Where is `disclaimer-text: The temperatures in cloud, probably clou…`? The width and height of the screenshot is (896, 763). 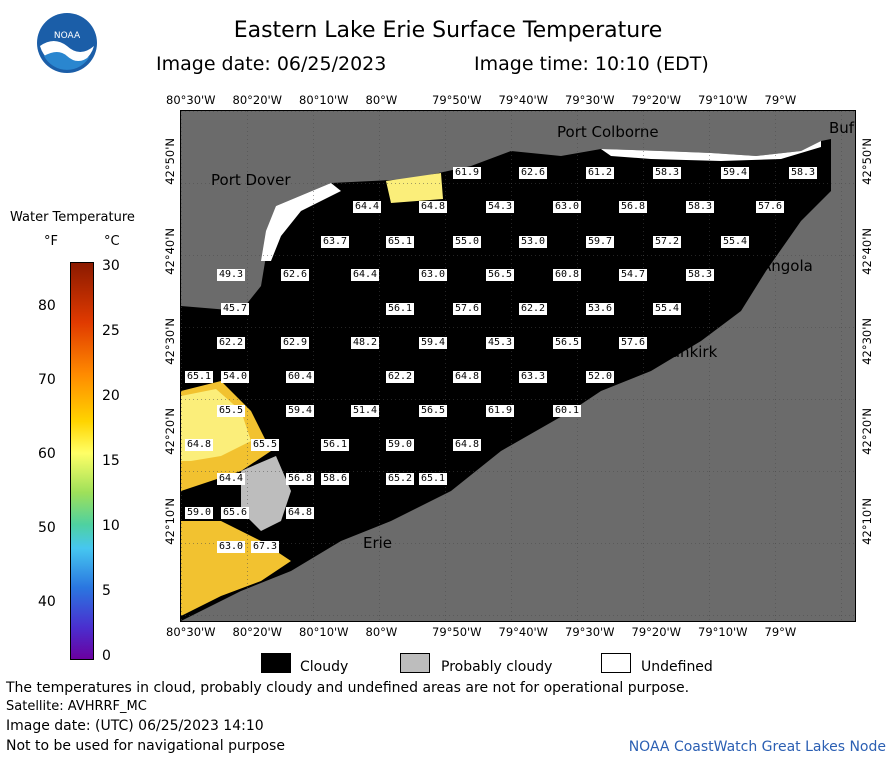
disclaimer-text: The temperatures in cloud, probably clou… is located at coordinates (348, 688).